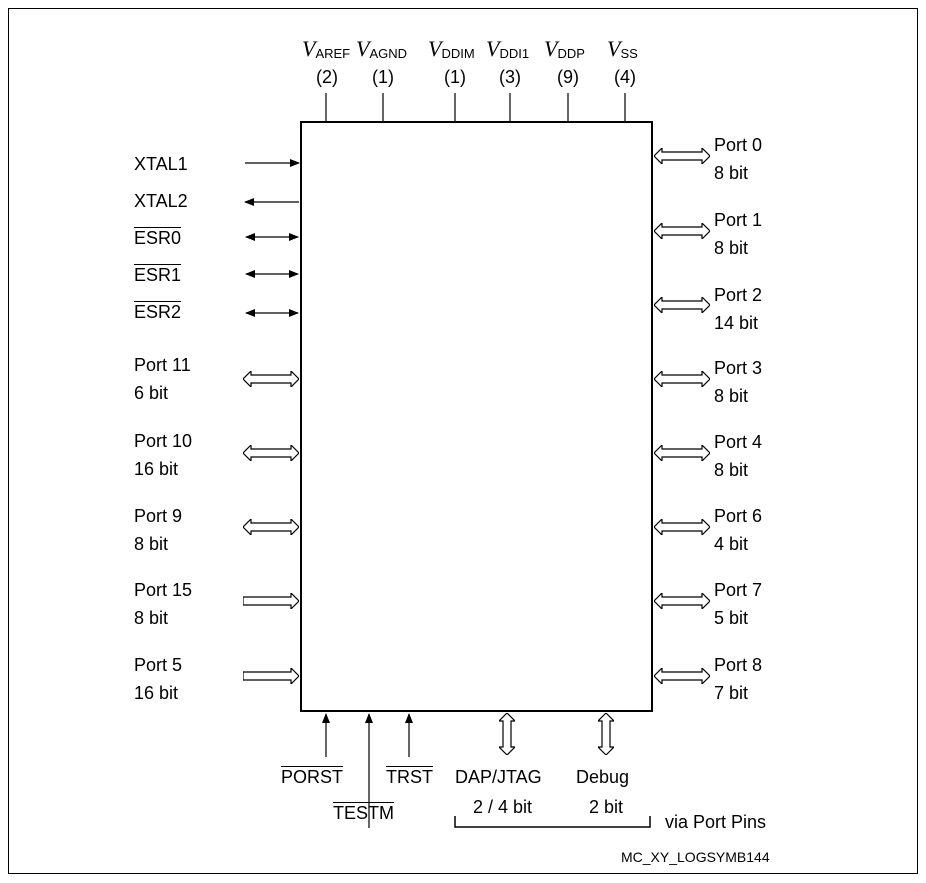 This screenshot has width=926, height=883. I want to click on power-count-vddim: (1), so click(455, 77).